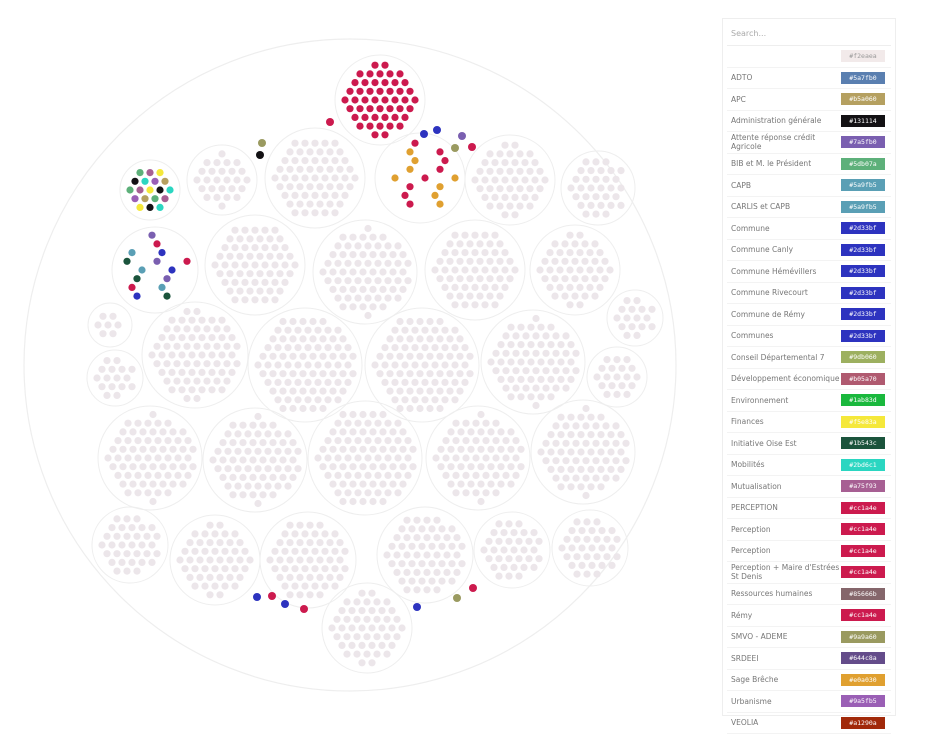  What do you see at coordinates (809, 315) in the screenshot?
I see `legend-row: Commune de Rémy #2d33bf` at bounding box center [809, 315].